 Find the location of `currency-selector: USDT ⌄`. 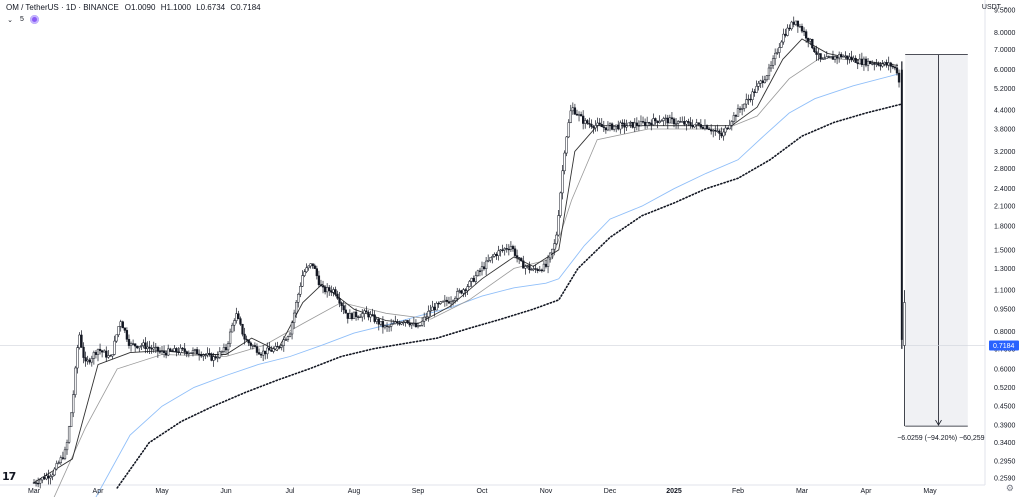

currency-selector: USDT ⌄ is located at coordinates (995, 7).